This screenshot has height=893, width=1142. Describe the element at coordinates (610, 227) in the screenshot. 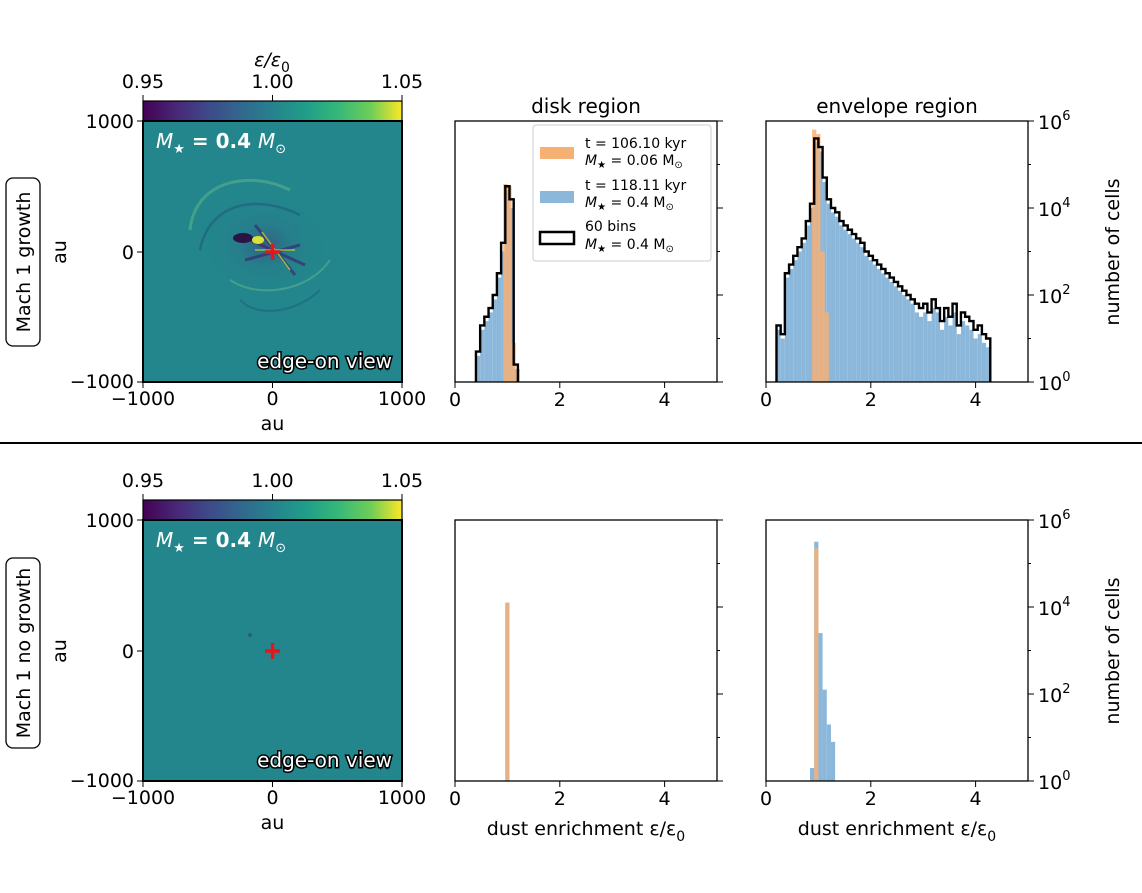

I see `legend-entry: 60 bins` at that location.